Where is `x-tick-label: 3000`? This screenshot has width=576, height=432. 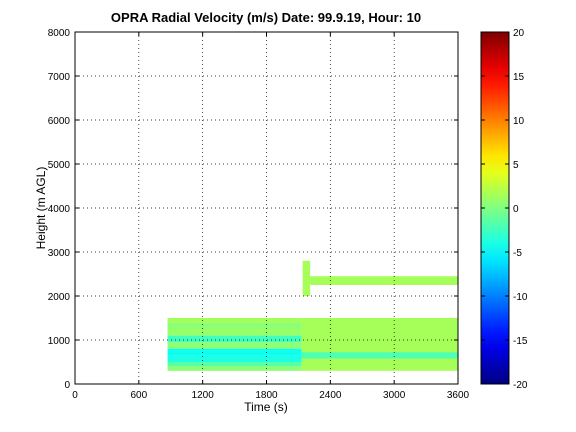
x-tick-label: 3000 is located at coordinates (394, 395).